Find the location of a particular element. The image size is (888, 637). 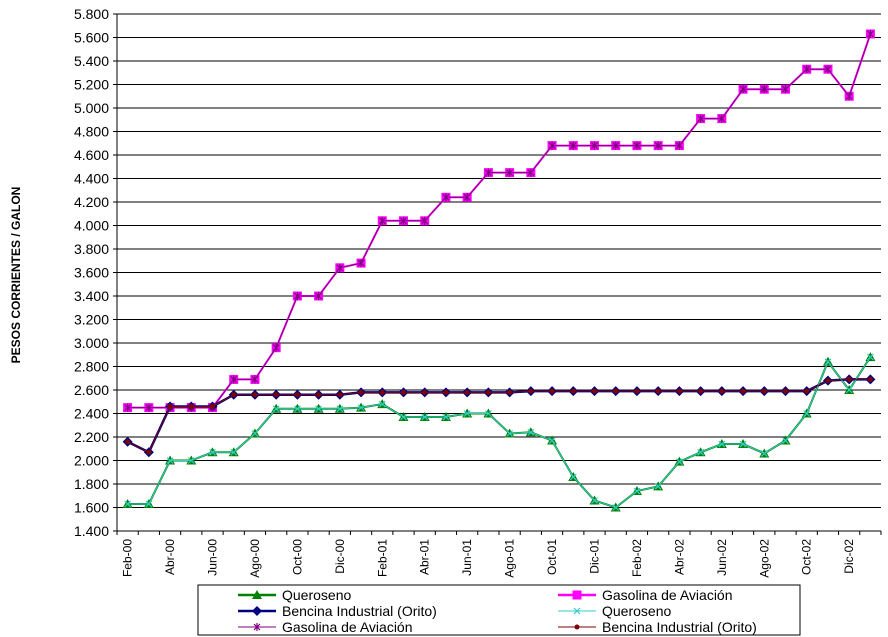

y-tick-label: 4.000 is located at coordinates (91, 226).